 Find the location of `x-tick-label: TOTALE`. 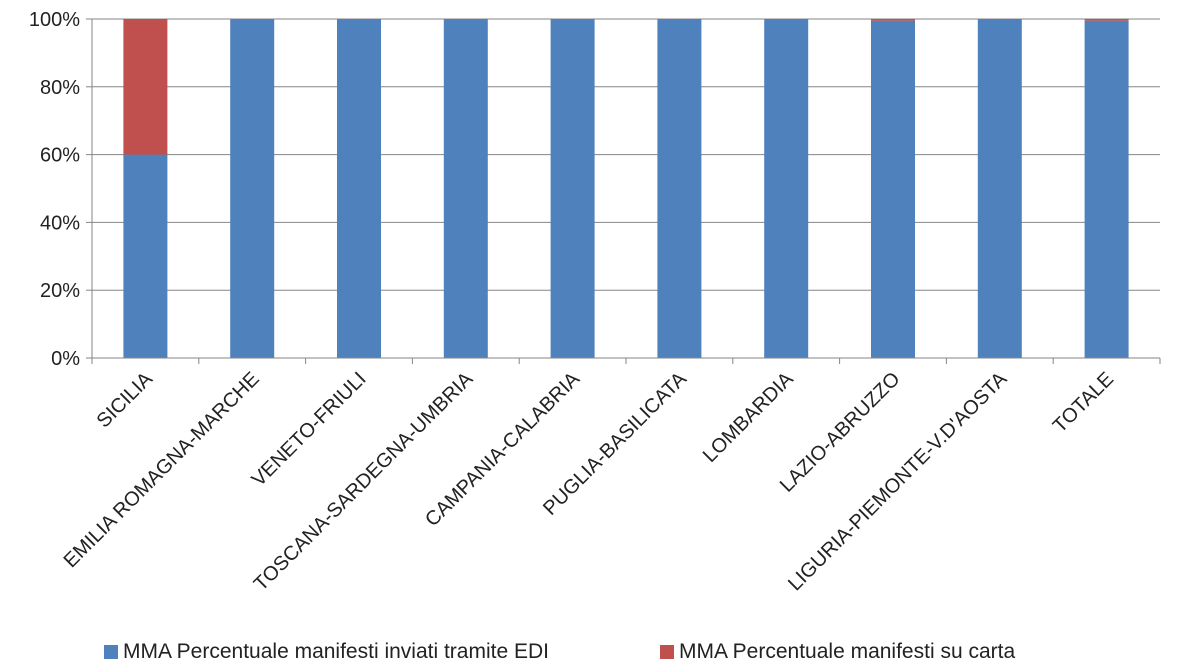

x-tick-label: TOTALE is located at coordinates (1083, 402).